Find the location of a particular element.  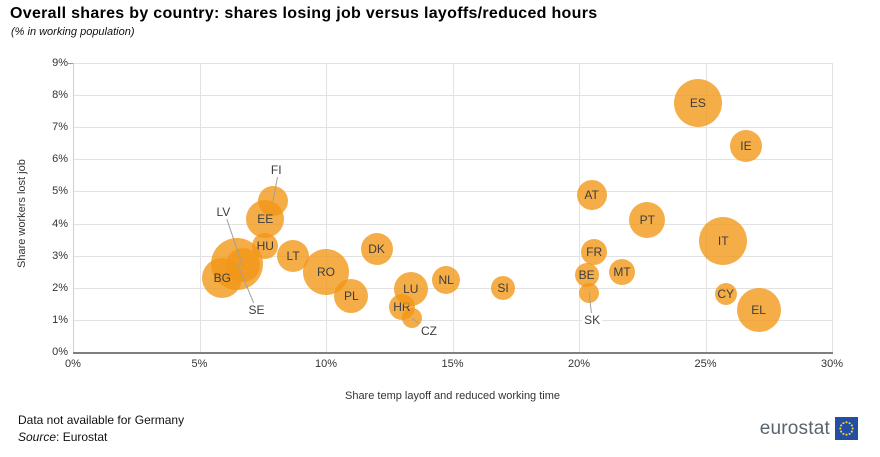

bubble-it: IT is located at coordinates (723, 241).